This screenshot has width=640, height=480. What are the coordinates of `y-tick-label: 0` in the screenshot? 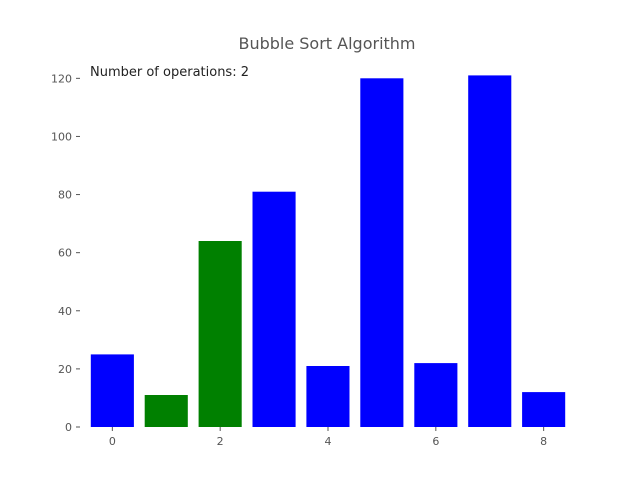 It's located at (68, 427).